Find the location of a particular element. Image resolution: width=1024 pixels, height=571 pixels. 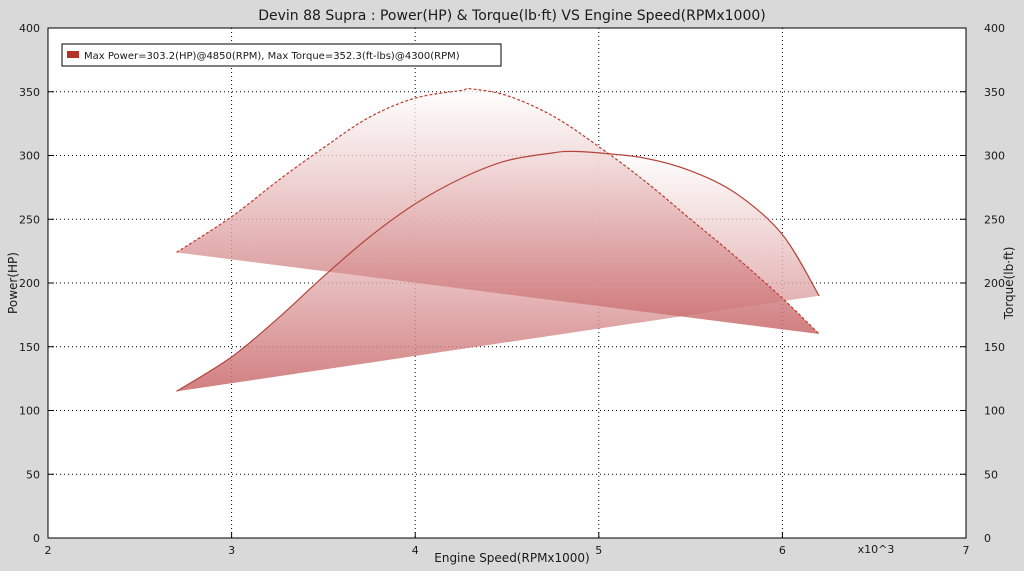

y2-tick-label: 300 is located at coordinates (994, 156).